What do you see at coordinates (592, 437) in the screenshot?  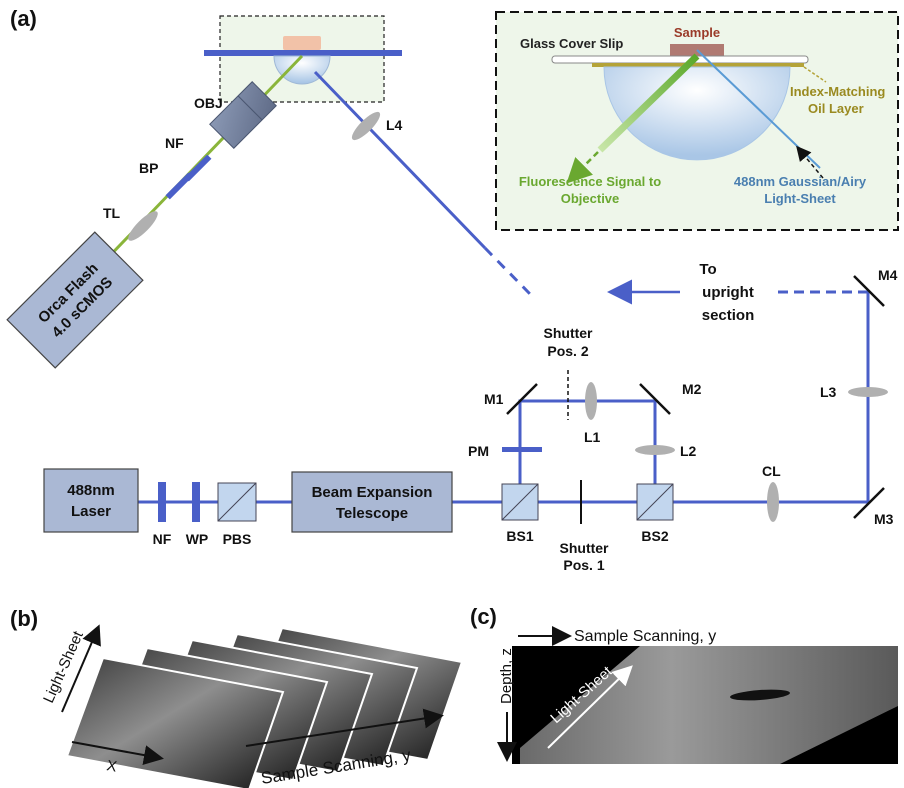 I see `label-l1: L1` at bounding box center [592, 437].